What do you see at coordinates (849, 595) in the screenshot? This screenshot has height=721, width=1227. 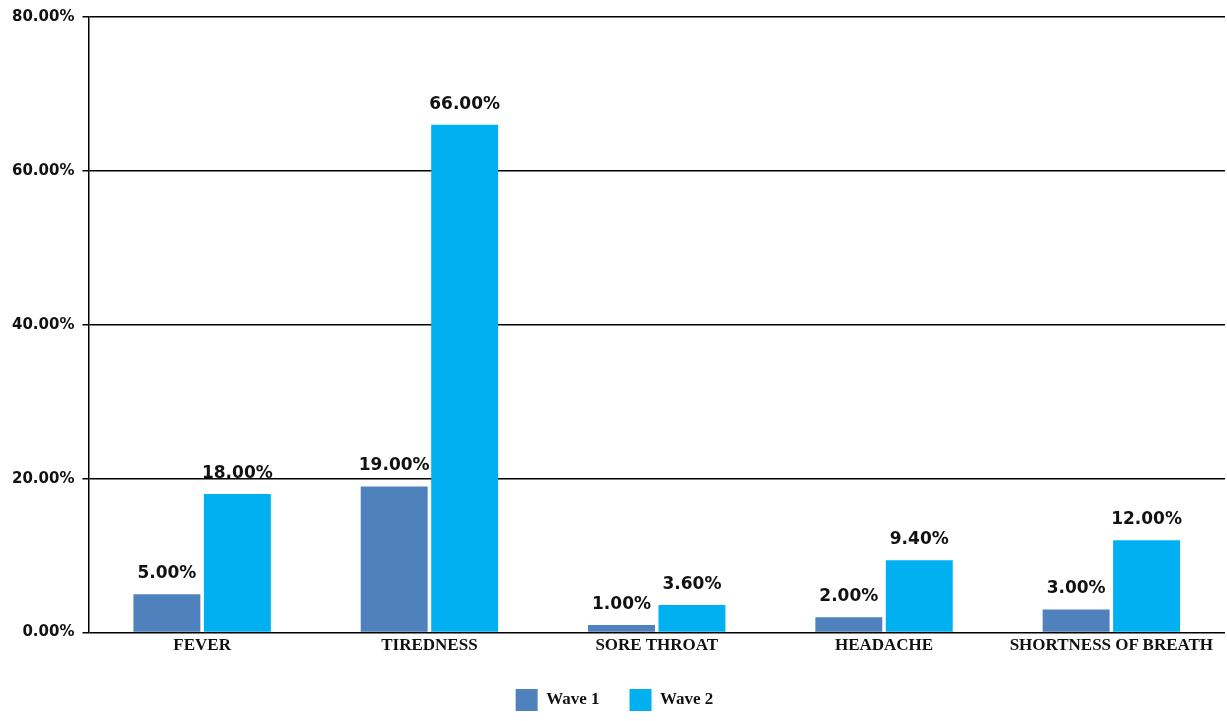 I see `data-label: 2.00%` at bounding box center [849, 595].